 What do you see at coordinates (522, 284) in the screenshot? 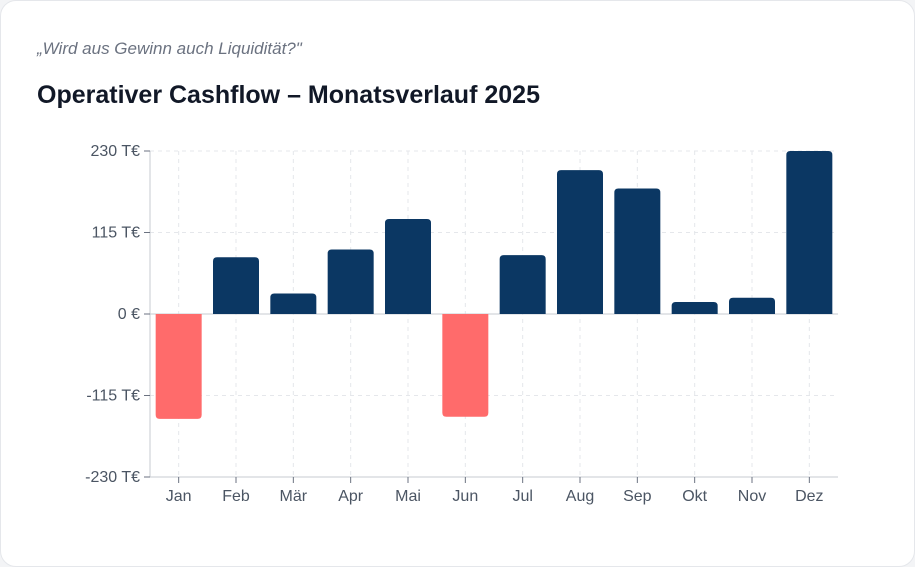
I see `bar-jul` at bounding box center [522, 284].